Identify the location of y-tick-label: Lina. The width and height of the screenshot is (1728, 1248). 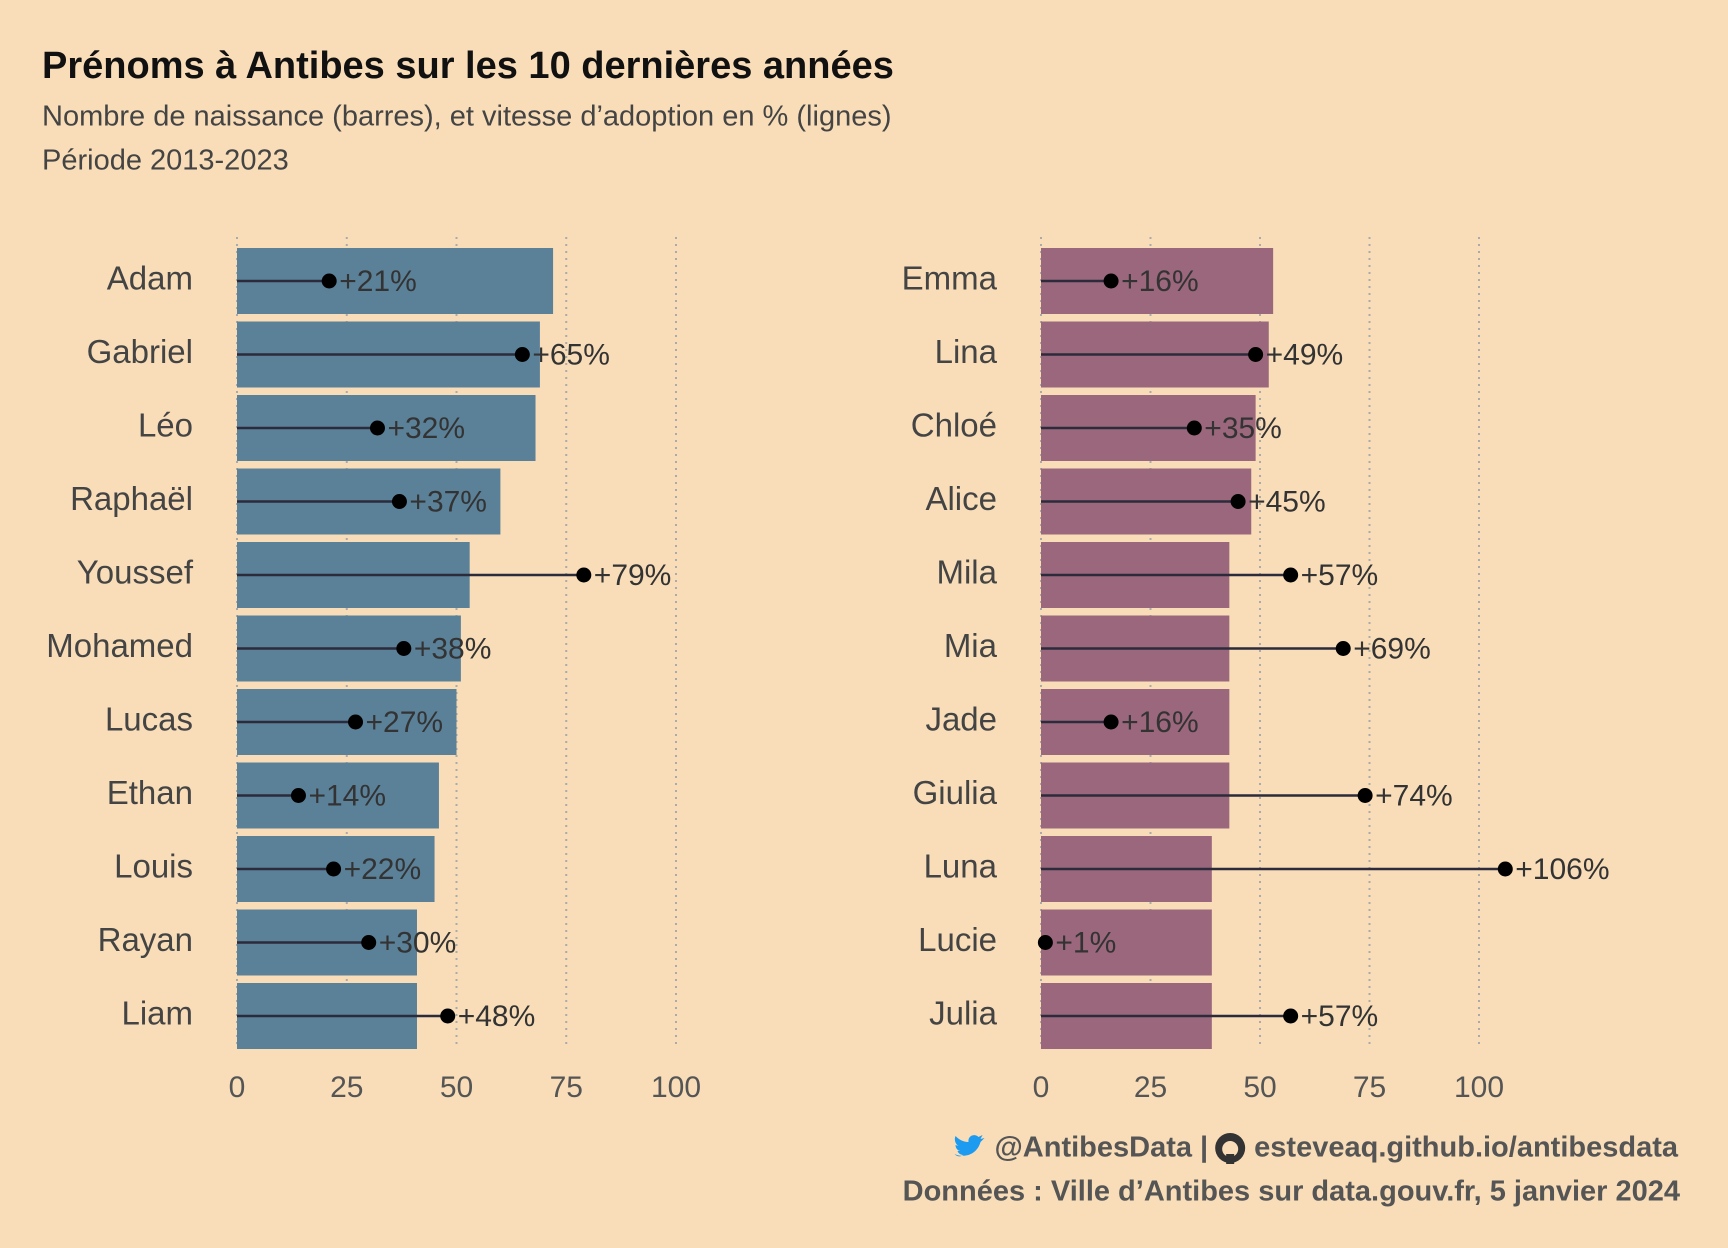
(966, 351).